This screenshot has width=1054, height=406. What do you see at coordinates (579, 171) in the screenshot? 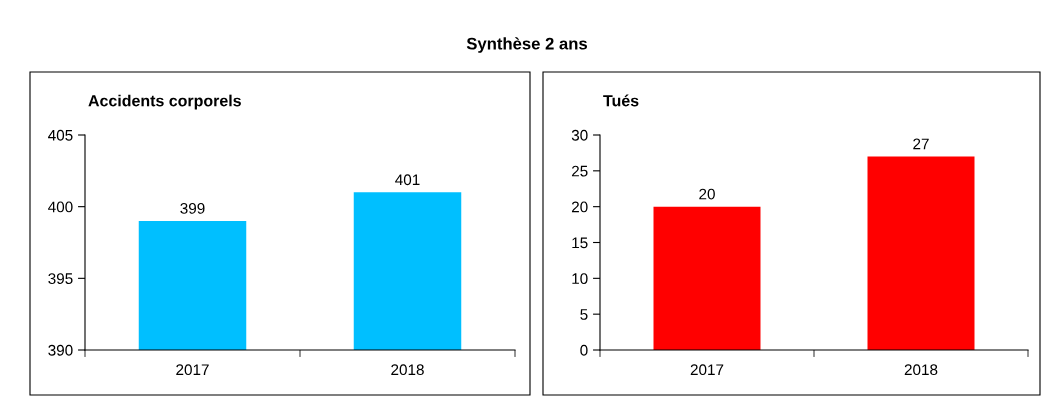
I see `y-tick-label: 25` at bounding box center [579, 171].